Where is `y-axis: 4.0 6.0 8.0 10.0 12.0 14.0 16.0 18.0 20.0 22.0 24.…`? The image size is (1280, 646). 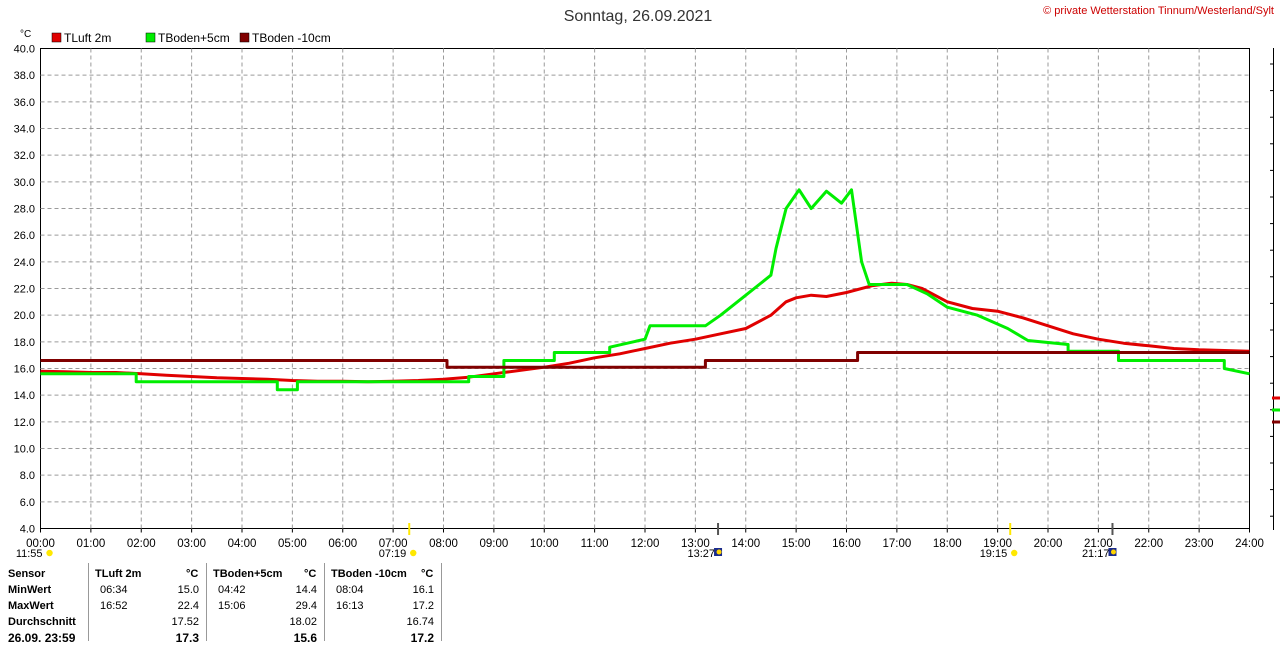
y-axis: 4.0 6.0 8.0 10.0 12.0 14.0 16.0 18.0 20.0 22.0 24.… is located at coordinates (24, 290).